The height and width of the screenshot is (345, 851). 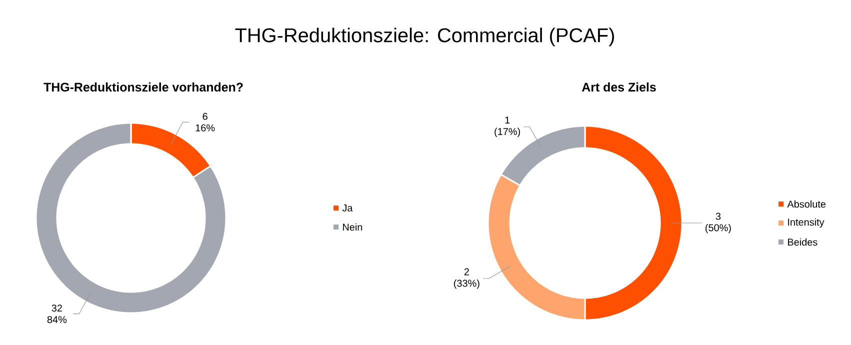 I want to click on legend-label: Ja, so click(x=347, y=208).